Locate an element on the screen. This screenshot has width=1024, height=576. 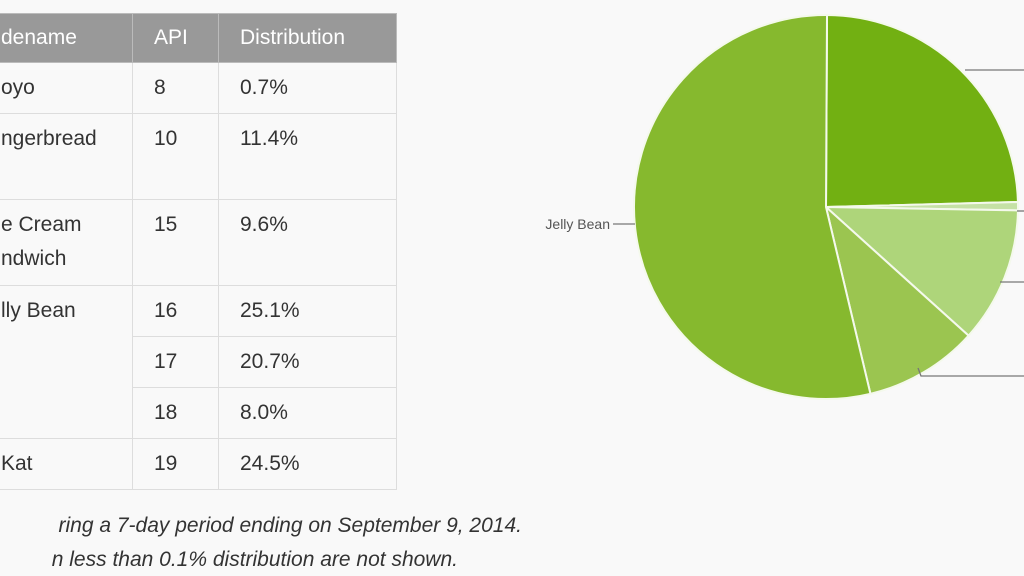
pie-slice-ice-cream-sandwich is located at coordinates (897, 299).